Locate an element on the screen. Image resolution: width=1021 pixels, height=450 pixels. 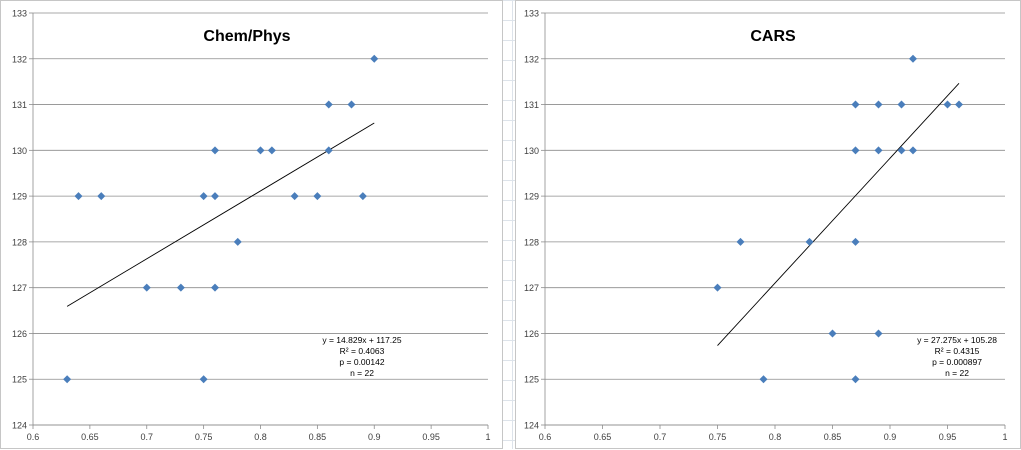
trendline-annotation: y = 14.829x + 117.25 is located at coordinates (362, 340).